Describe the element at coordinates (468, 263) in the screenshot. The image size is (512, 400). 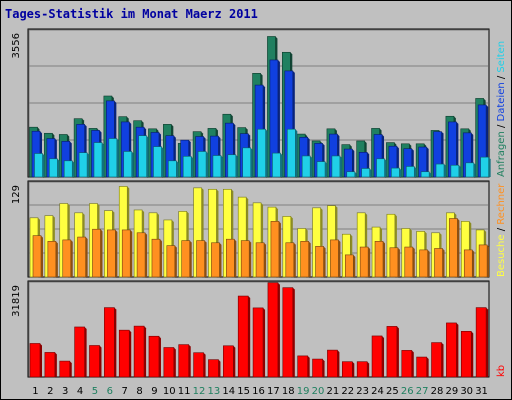
I see `bar-rechner-day-30-face` at that location.